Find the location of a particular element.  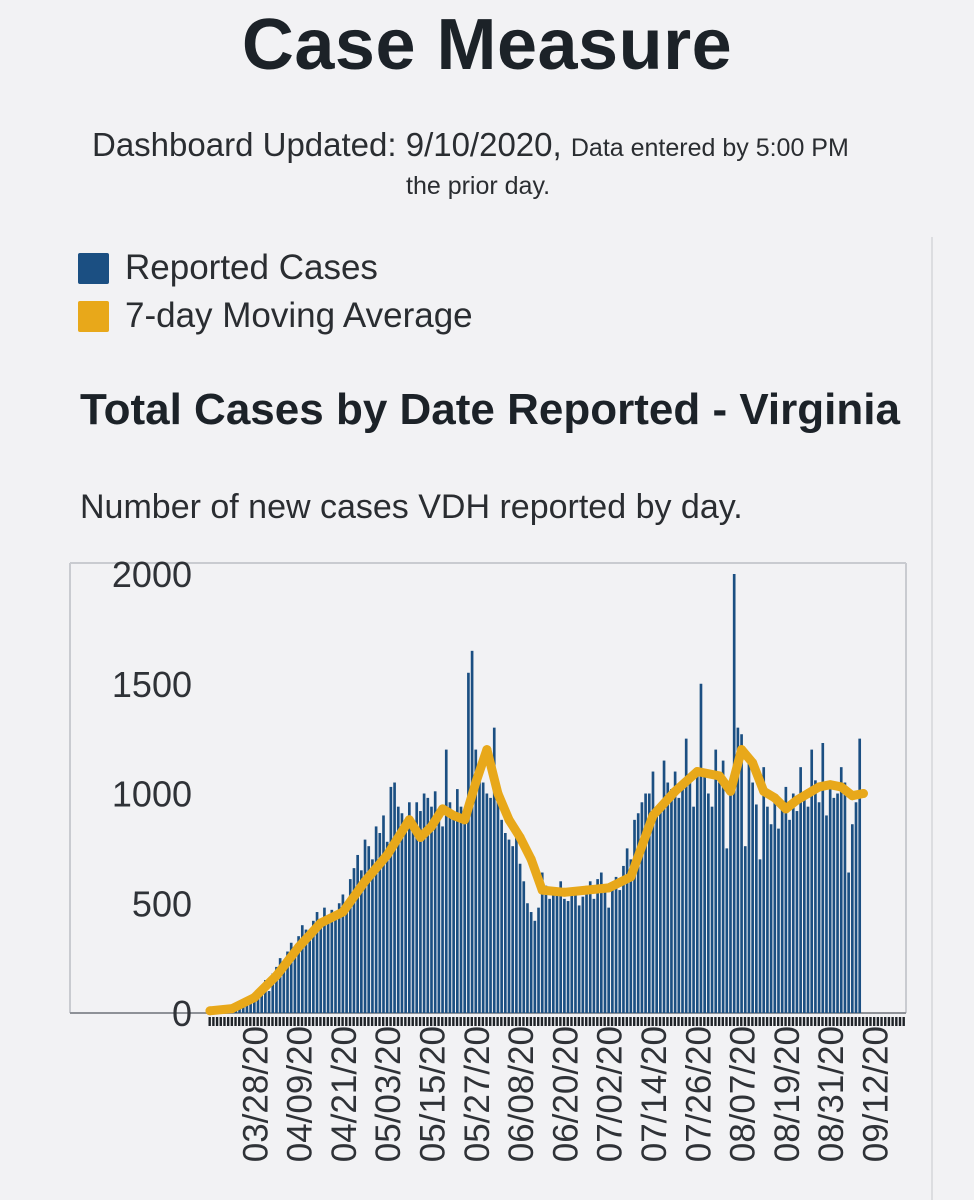

x-tick-label-10: 07/26/20 is located at coordinates (698, 1094).